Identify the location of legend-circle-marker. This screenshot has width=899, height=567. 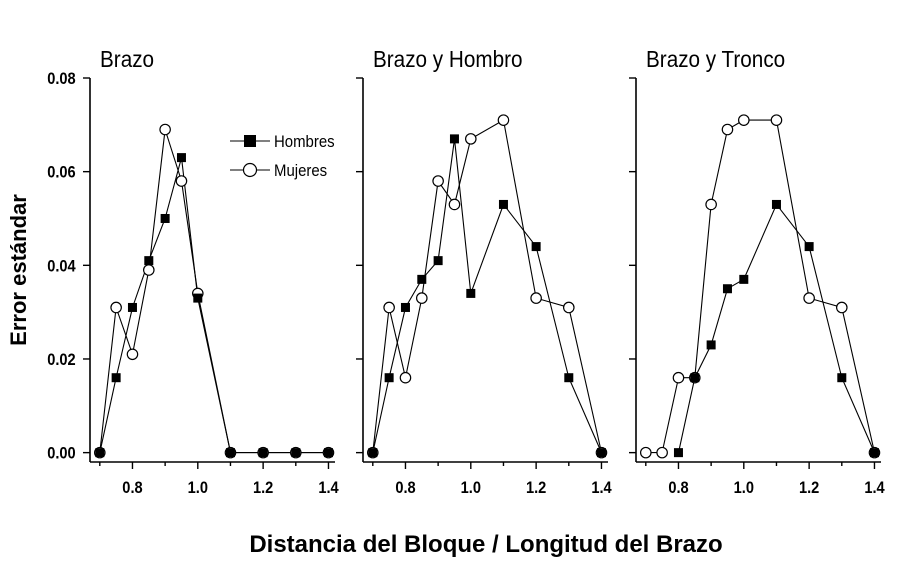
(250, 170).